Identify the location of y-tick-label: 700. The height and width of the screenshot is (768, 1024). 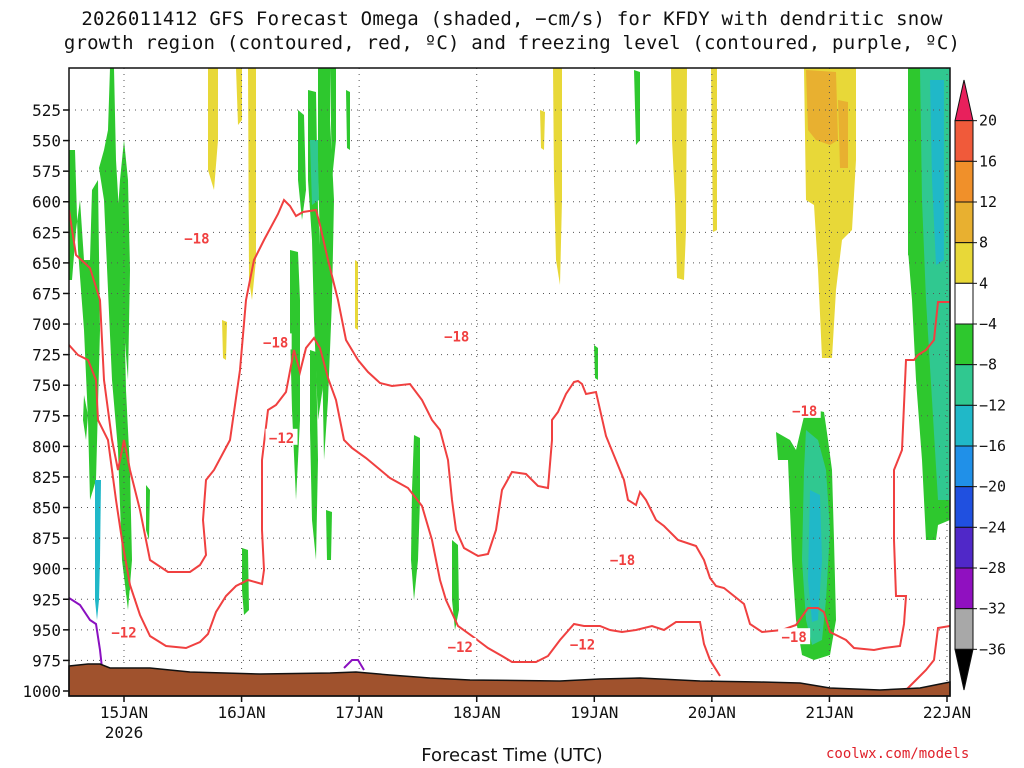
(46, 324).